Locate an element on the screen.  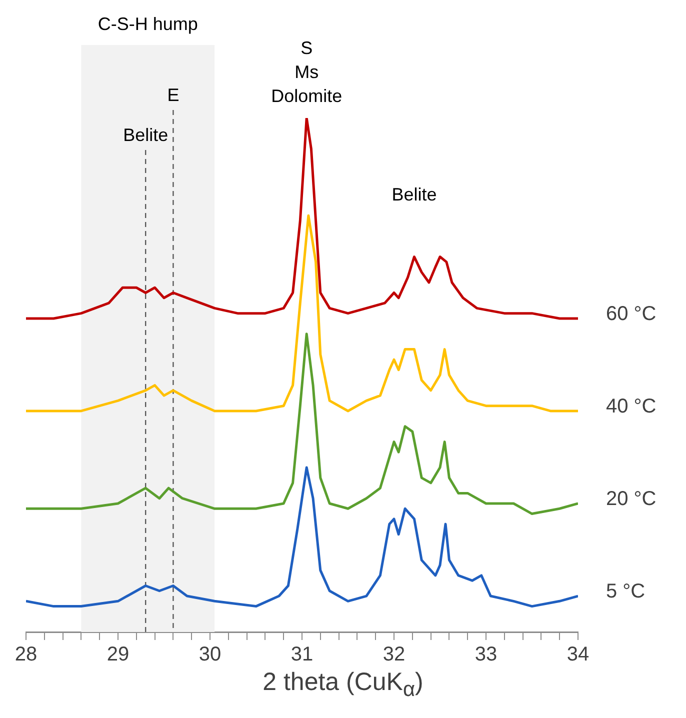
series-label: 5 °C is located at coordinates (626, 591).